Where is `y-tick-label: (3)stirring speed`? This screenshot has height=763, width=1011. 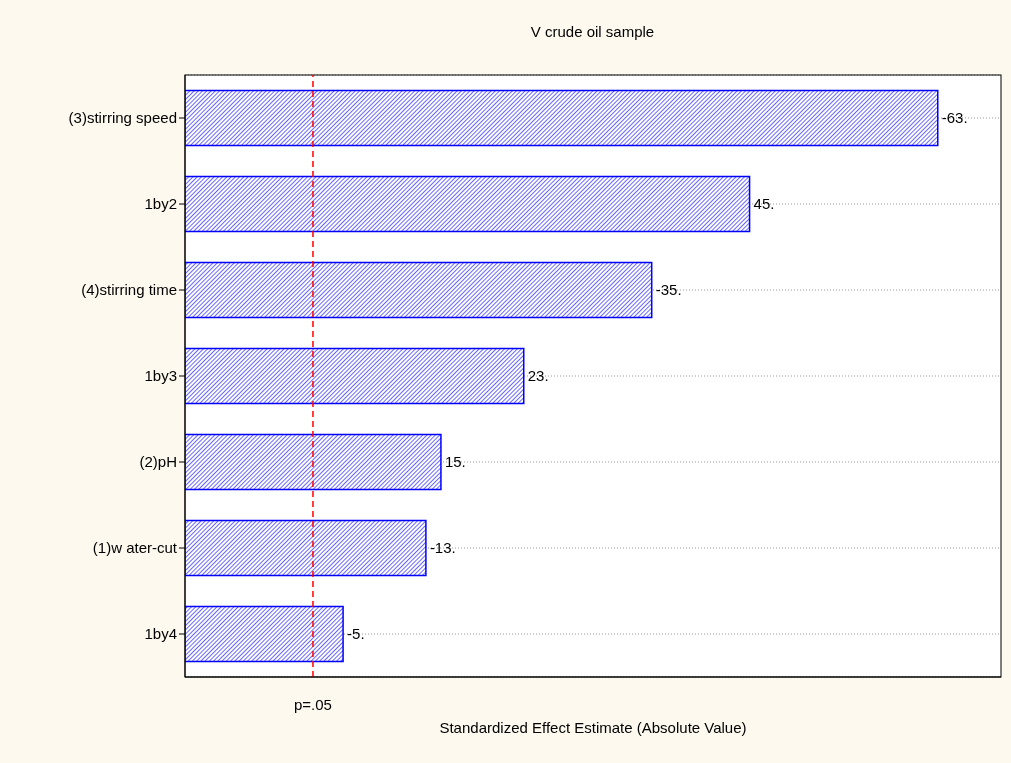
y-tick-label: (3)stirring speed is located at coordinates (122, 118).